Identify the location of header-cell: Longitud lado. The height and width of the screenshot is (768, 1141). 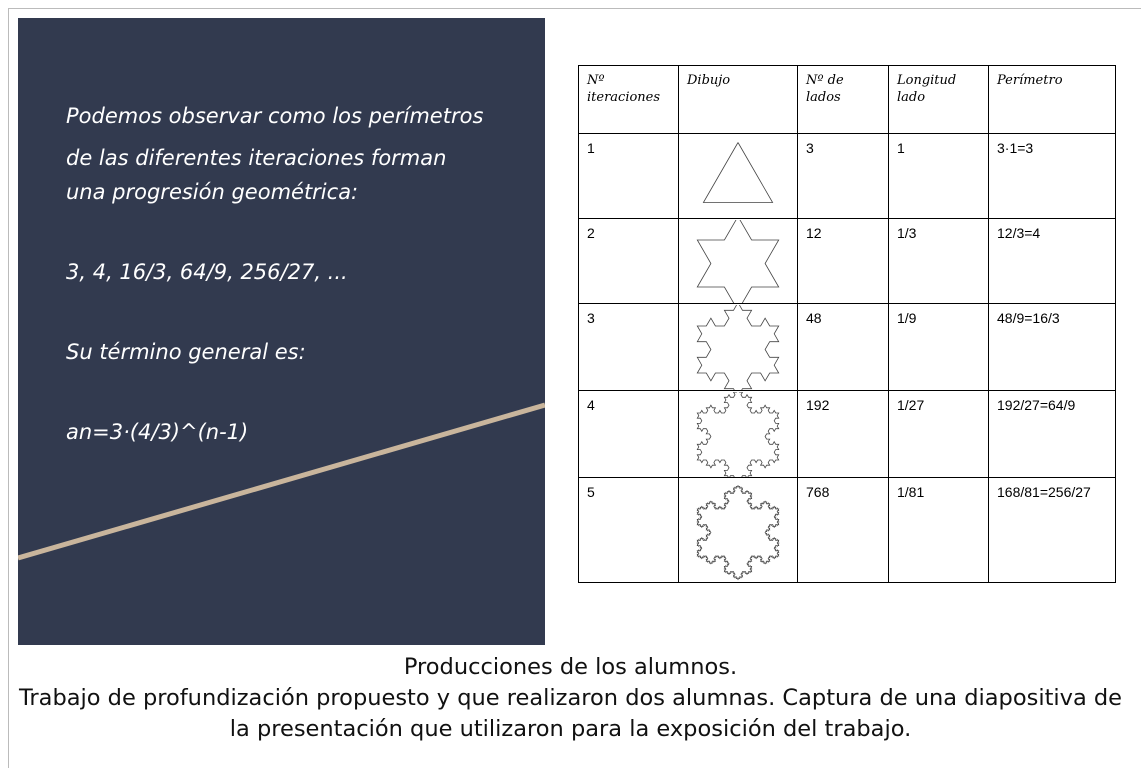
(938, 99).